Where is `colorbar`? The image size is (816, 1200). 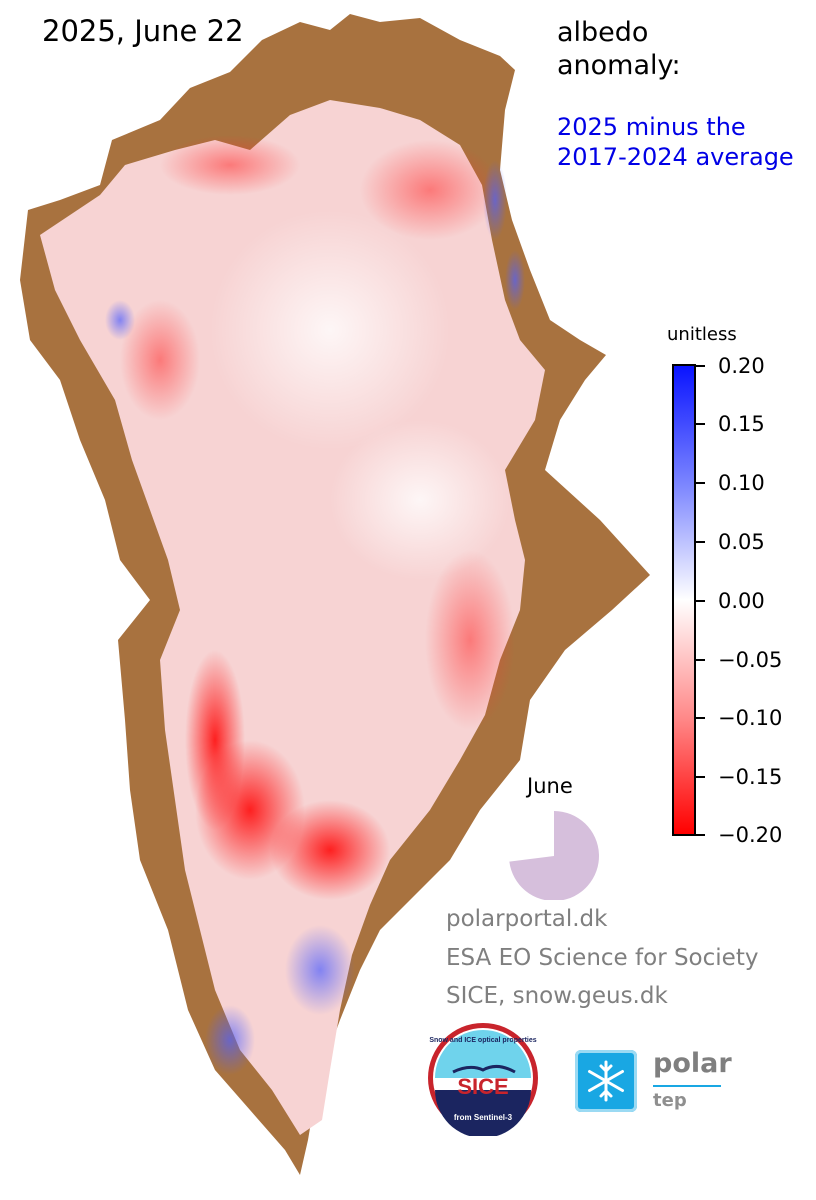
colorbar is located at coordinates (684, 600).